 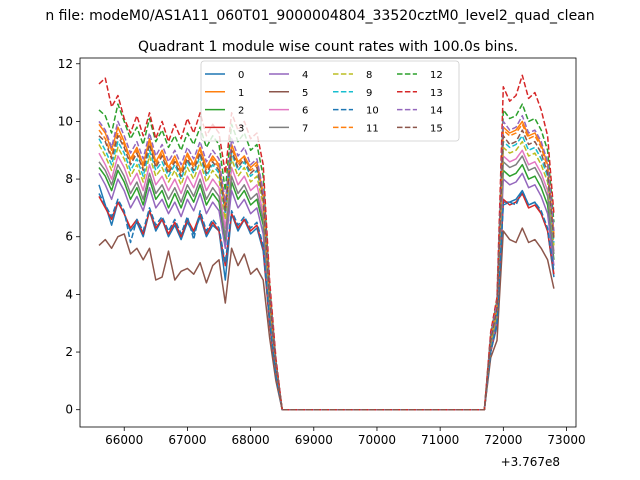 I want to click on legend-label-12: 12, so click(x=436, y=75).